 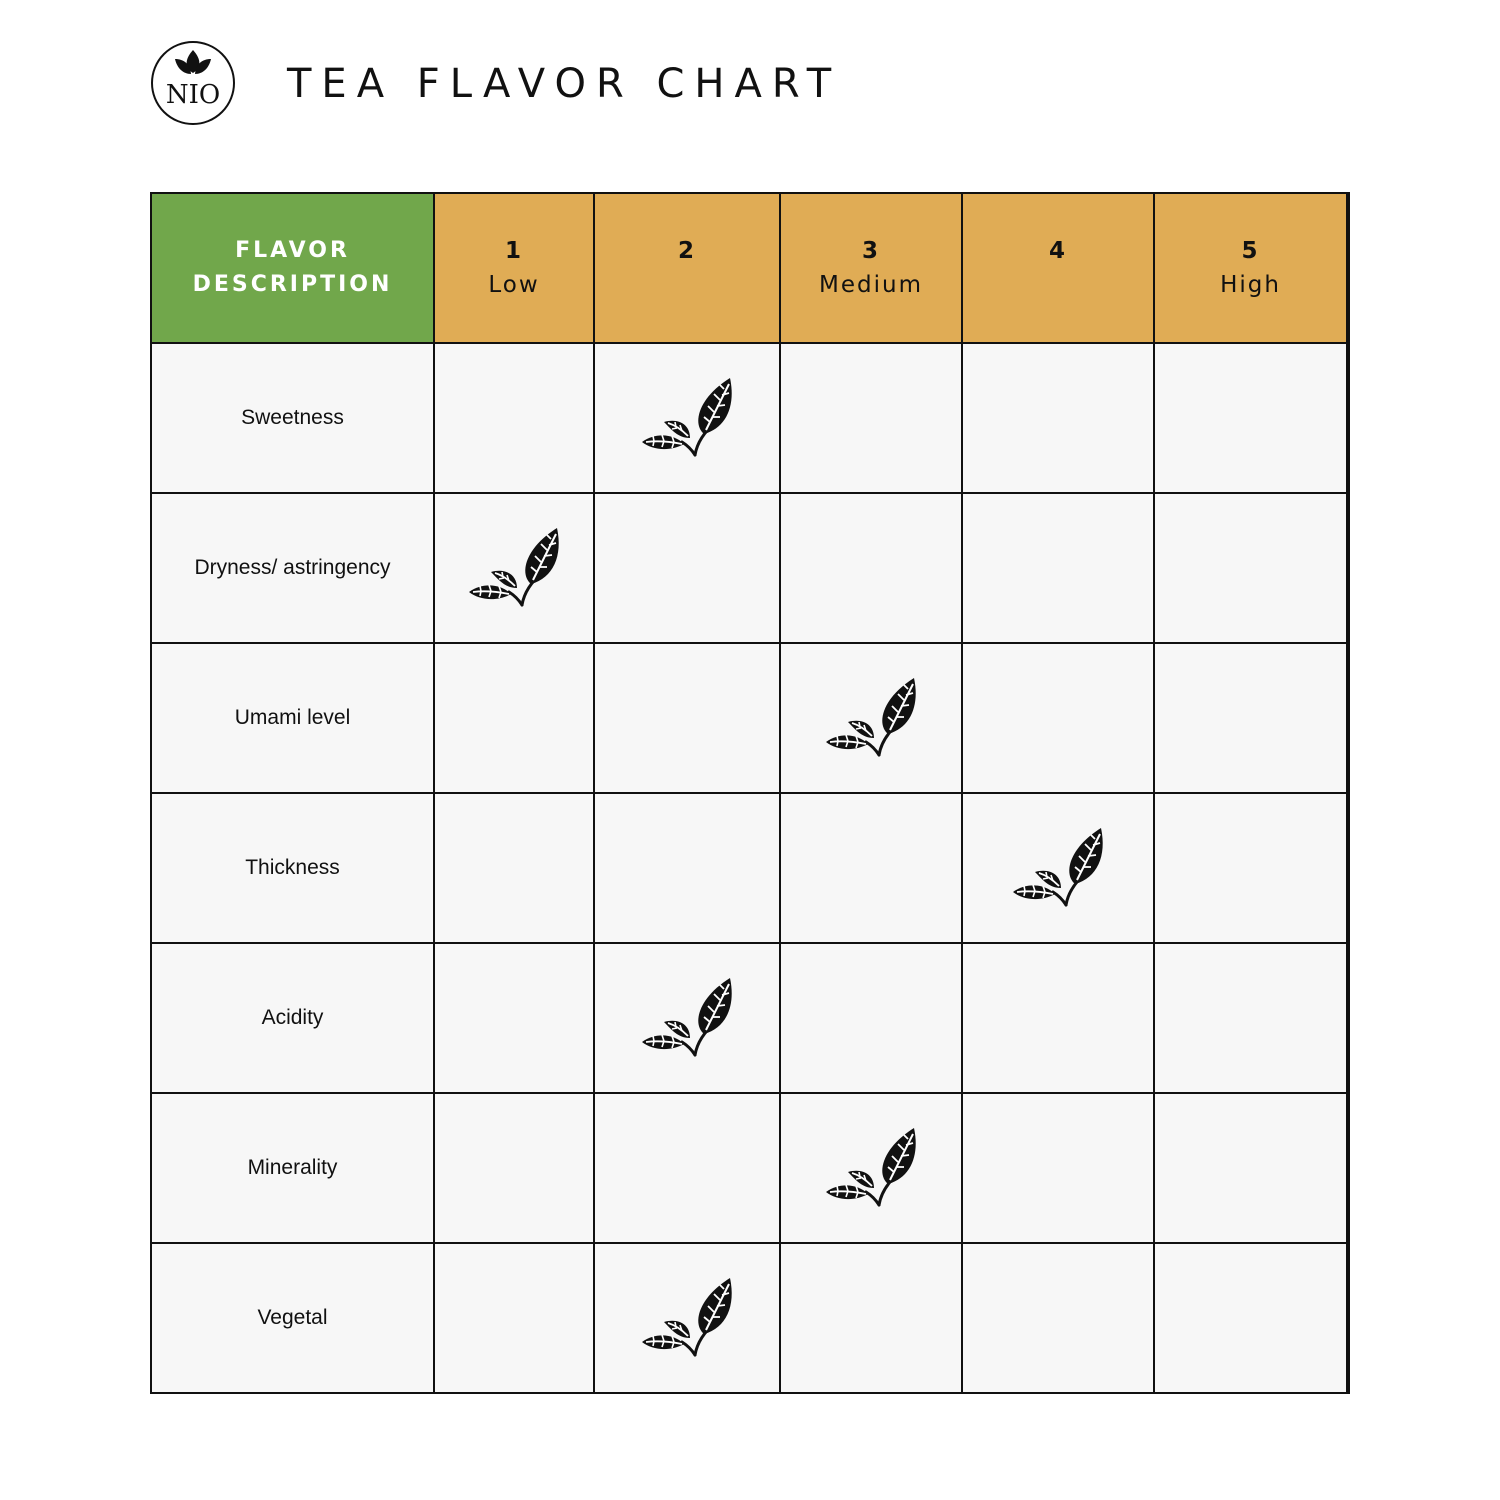 I want to click on level-number: 5, so click(x=1250, y=251).